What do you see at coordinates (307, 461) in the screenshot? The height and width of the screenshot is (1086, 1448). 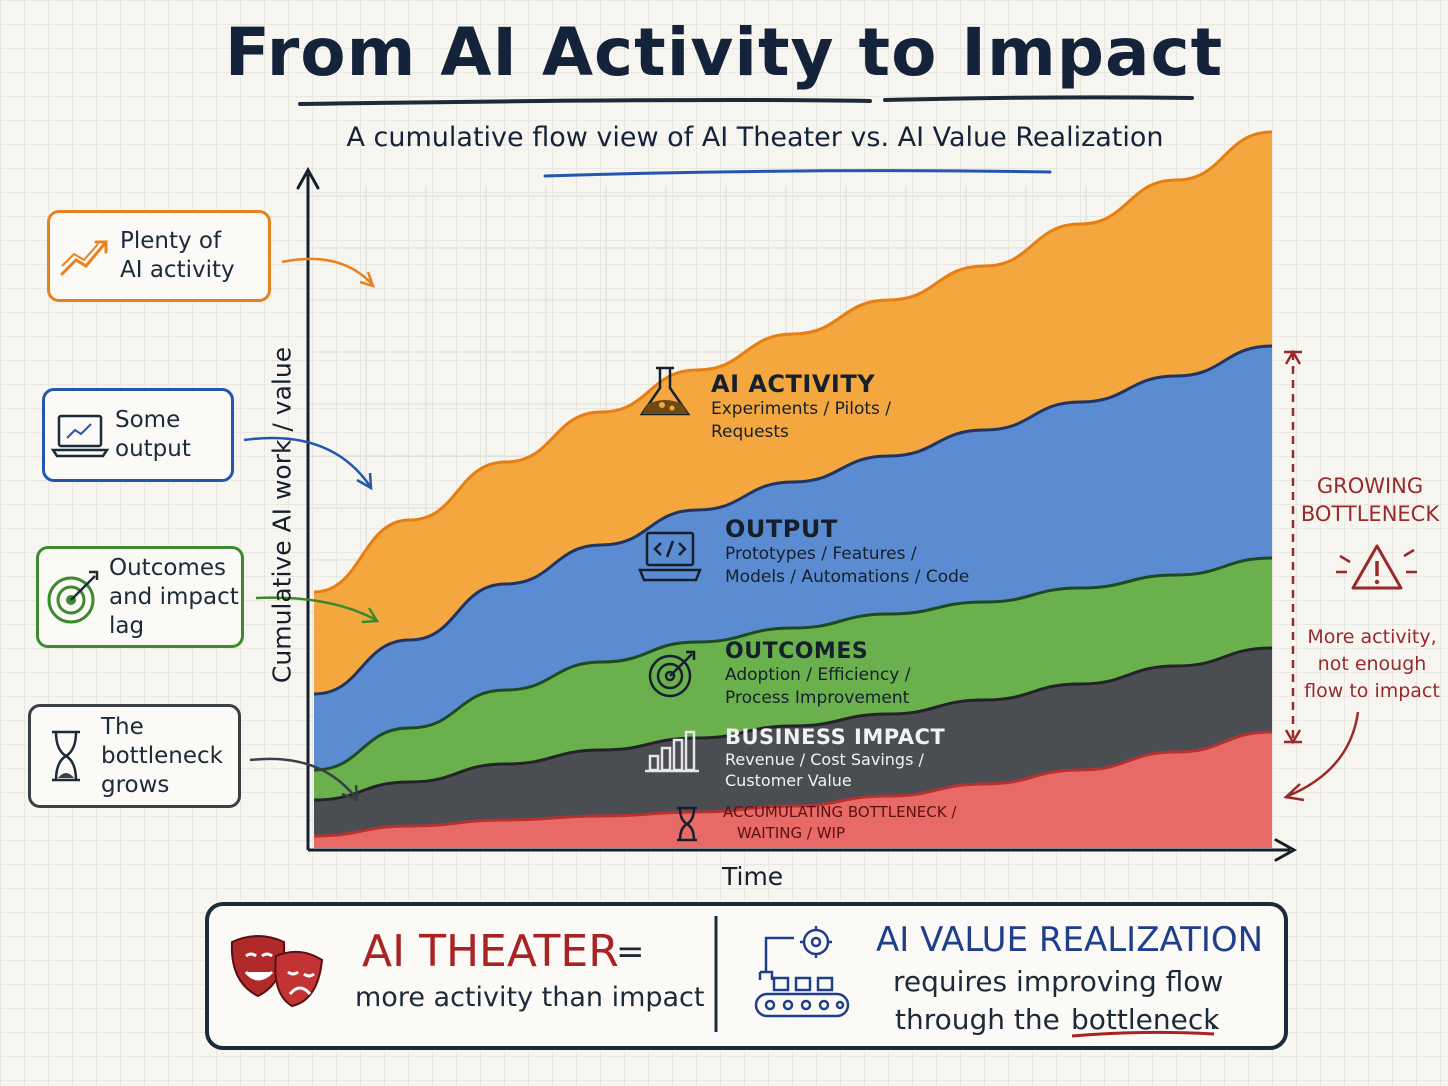 I see `arrow-output` at bounding box center [307, 461].